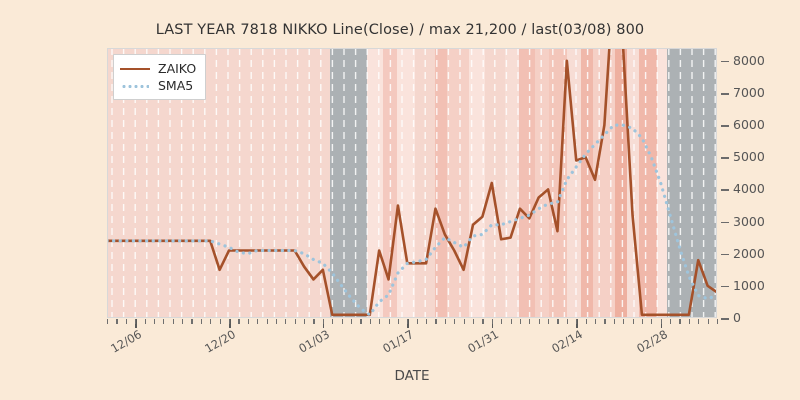  What do you see at coordinates (749, 92) in the screenshot?
I see `y-tick-label: 7000` at bounding box center [749, 92].